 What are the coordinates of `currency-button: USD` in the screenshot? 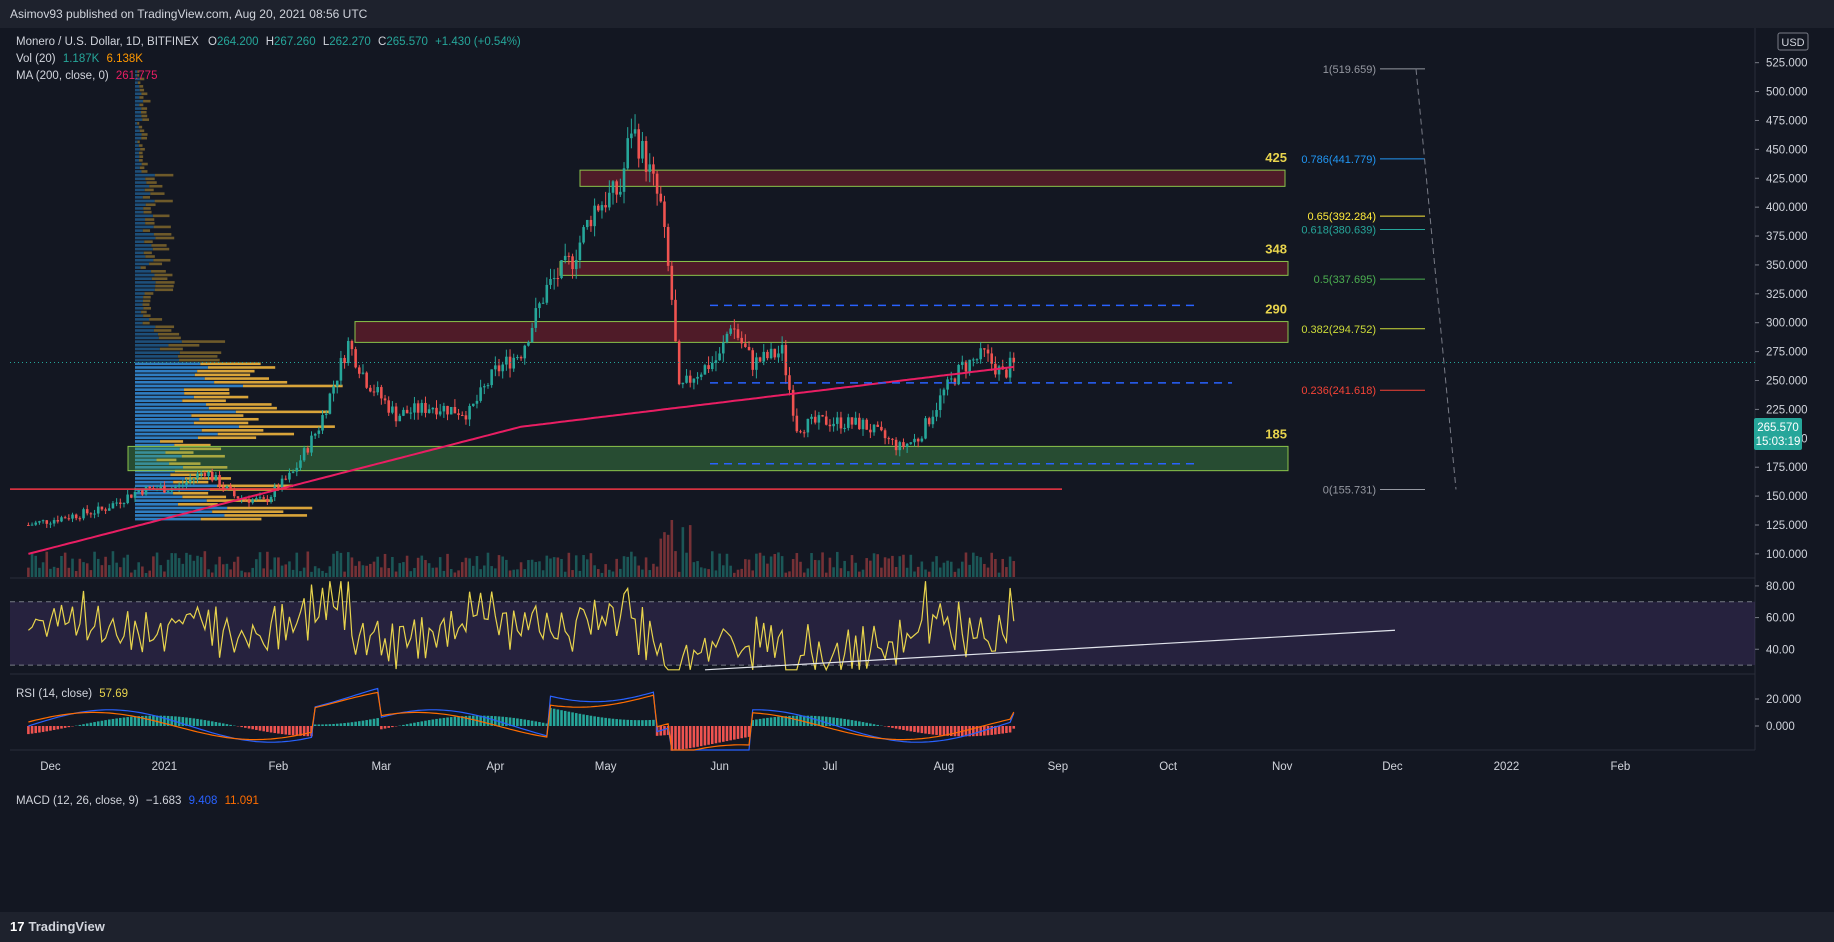 It's located at (1793, 41).